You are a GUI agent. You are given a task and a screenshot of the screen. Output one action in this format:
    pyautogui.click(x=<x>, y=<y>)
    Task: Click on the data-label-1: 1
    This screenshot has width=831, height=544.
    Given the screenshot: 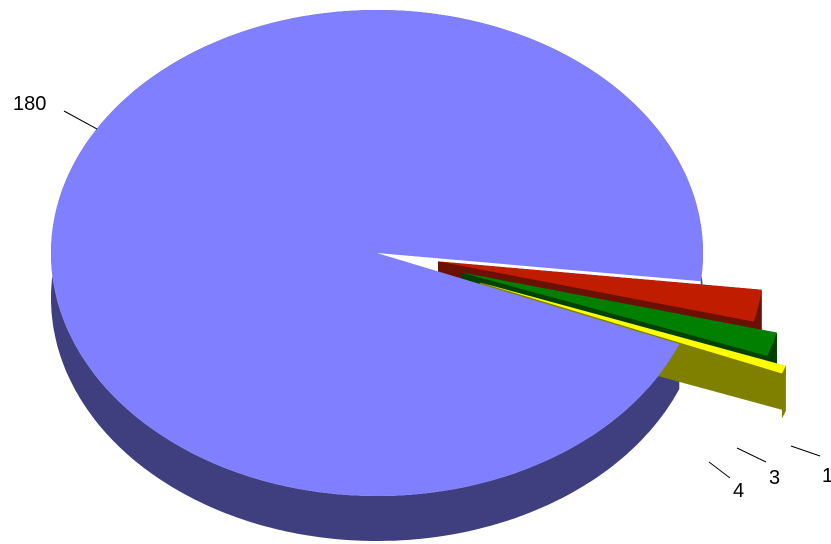 What is the action you would take?
    pyautogui.click(x=826, y=476)
    